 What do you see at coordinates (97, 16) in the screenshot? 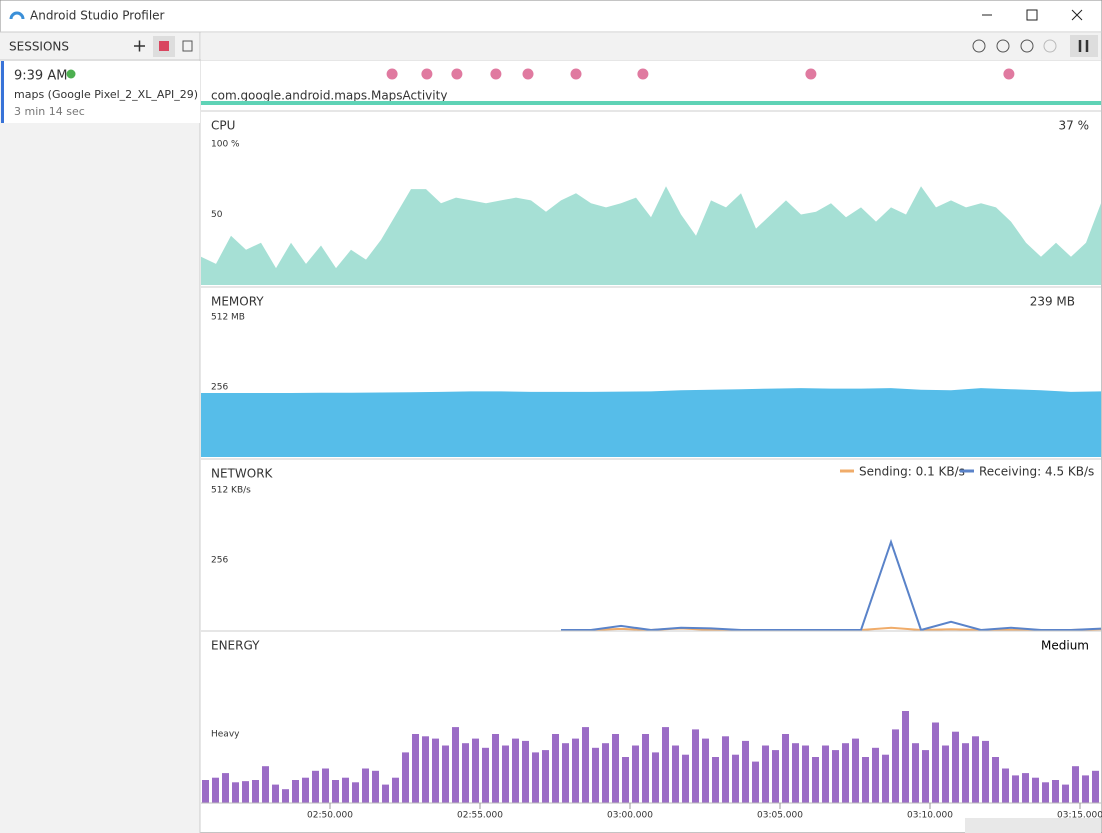
I see `window-title: Android Studio Profiler` at bounding box center [97, 16].